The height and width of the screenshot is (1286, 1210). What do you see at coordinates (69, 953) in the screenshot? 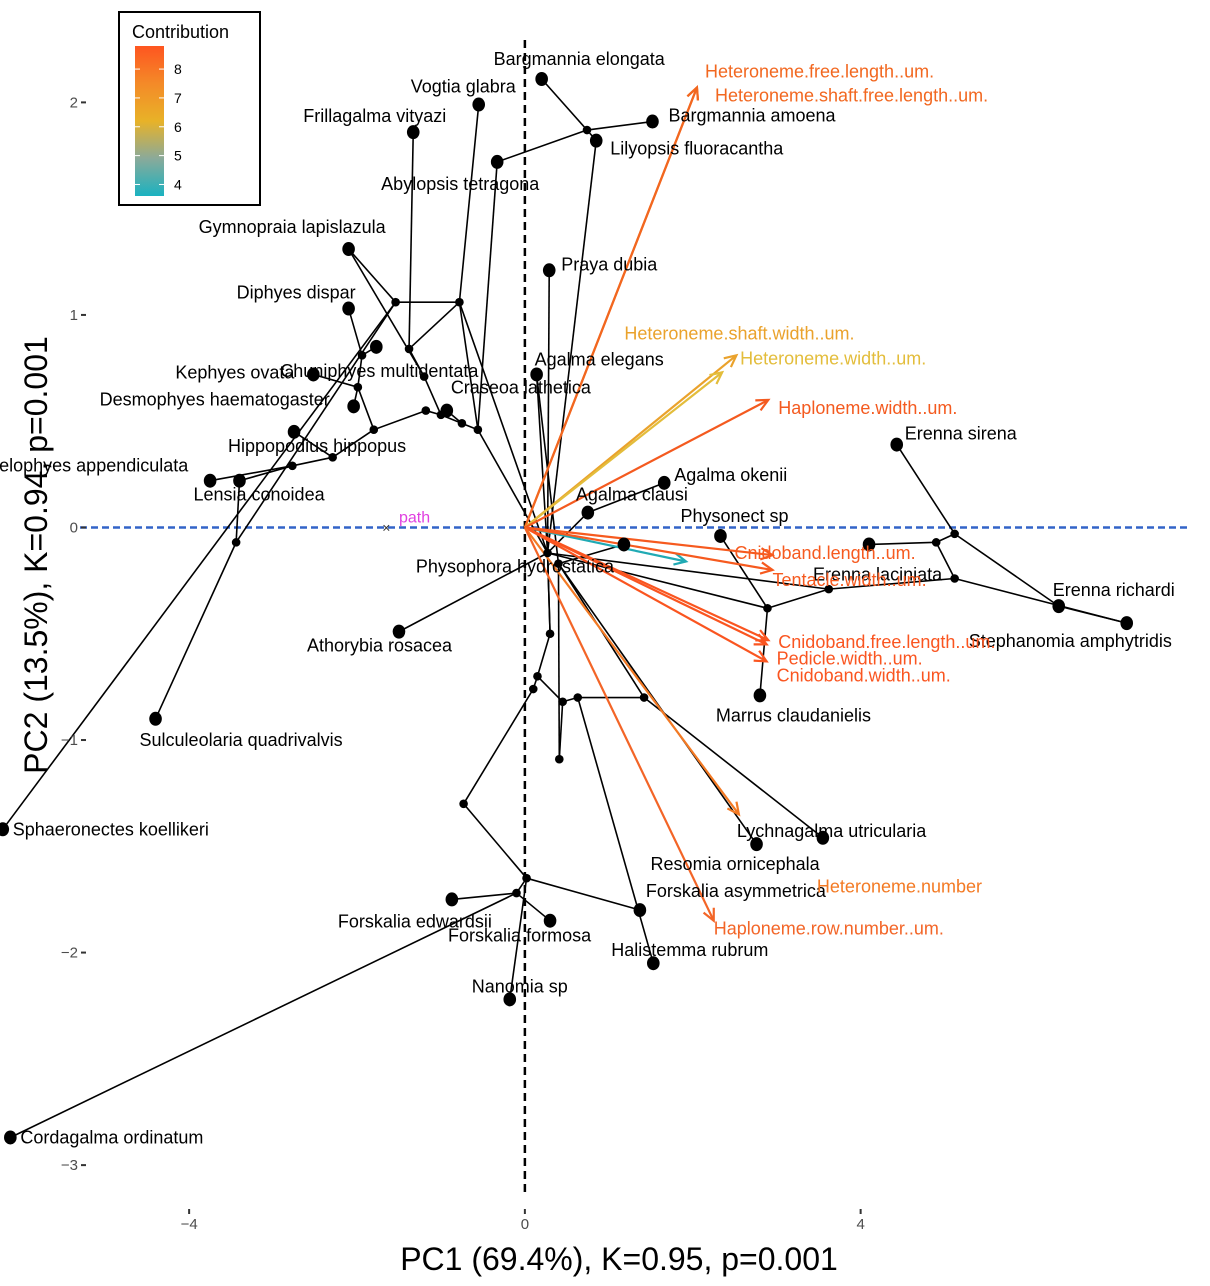
I see `y-tick-label: −2` at bounding box center [69, 953].